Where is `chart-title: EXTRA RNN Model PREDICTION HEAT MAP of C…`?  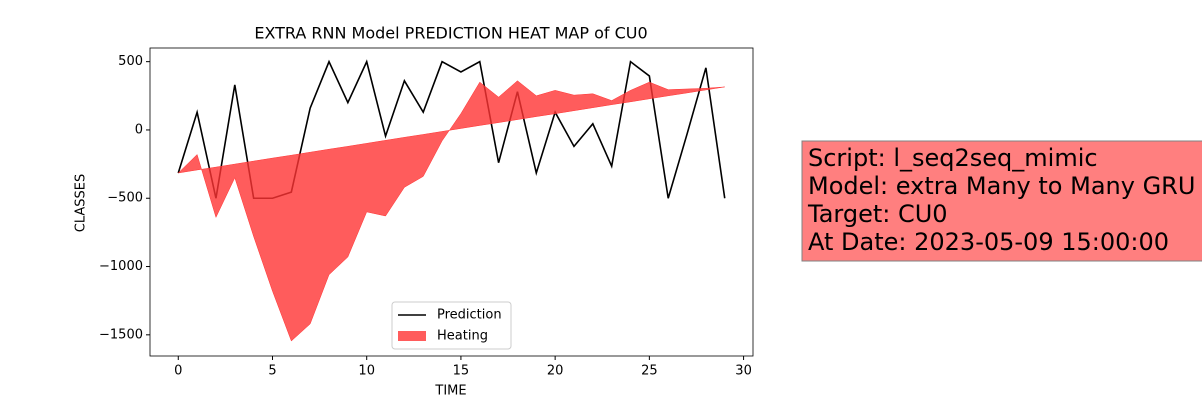
chart-title: EXTRA RNN Model PREDICTION HEAT MAP of C… is located at coordinates (450, 33).